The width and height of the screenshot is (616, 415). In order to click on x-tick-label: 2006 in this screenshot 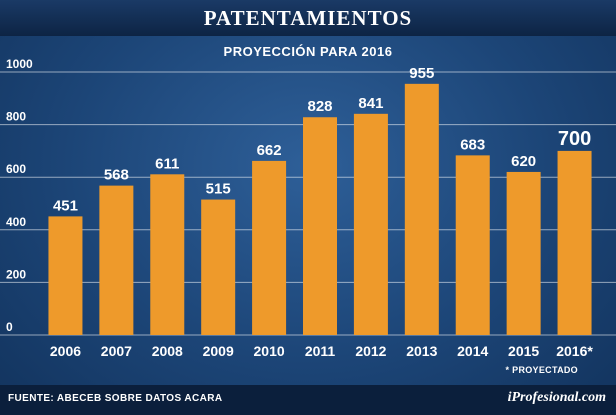, I will do `click(65, 351)`.